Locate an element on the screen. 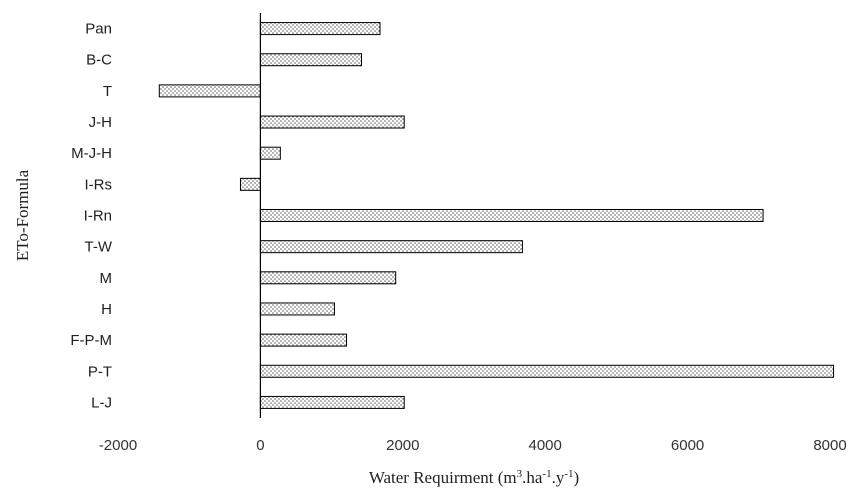 This screenshot has height=493, width=852. x-tick-label: -2000 is located at coordinates (118, 445).